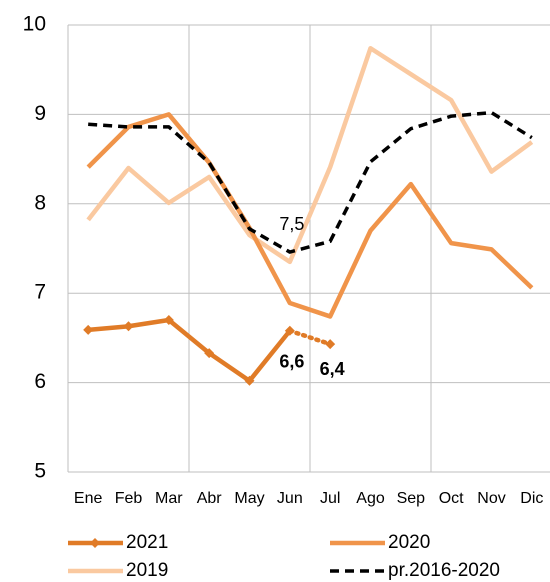  I want to click on y-tick-label: 6, so click(40, 381).